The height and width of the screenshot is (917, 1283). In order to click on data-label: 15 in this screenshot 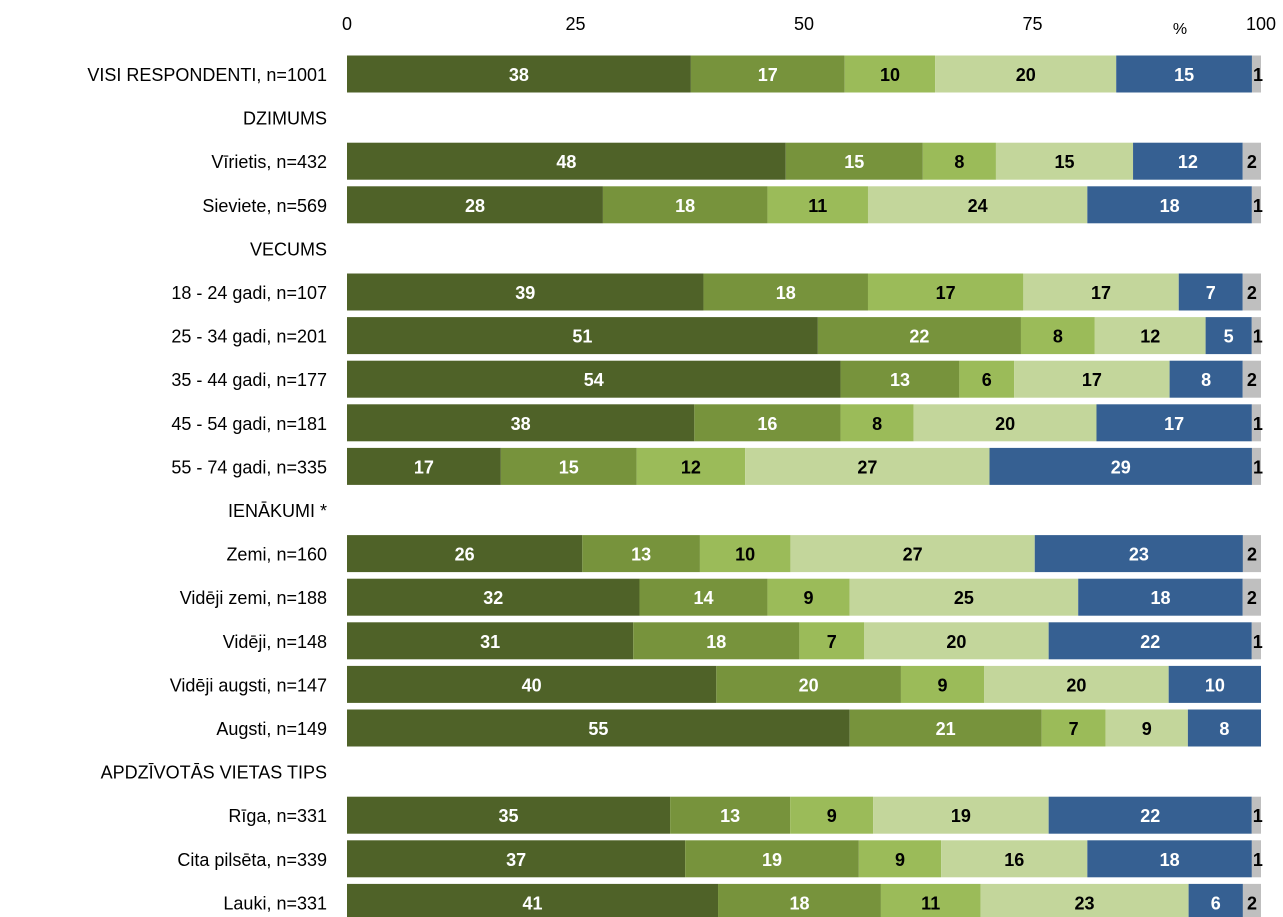, I will do `click(854, 162)`.